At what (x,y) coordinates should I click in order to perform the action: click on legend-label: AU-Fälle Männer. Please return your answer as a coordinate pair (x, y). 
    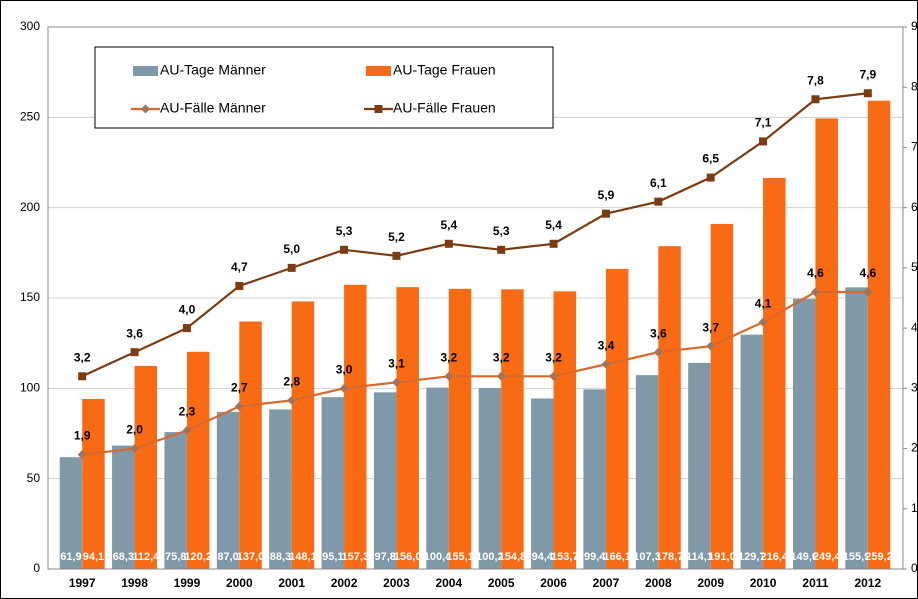
    Looking at the image, I should click on (213, 108).